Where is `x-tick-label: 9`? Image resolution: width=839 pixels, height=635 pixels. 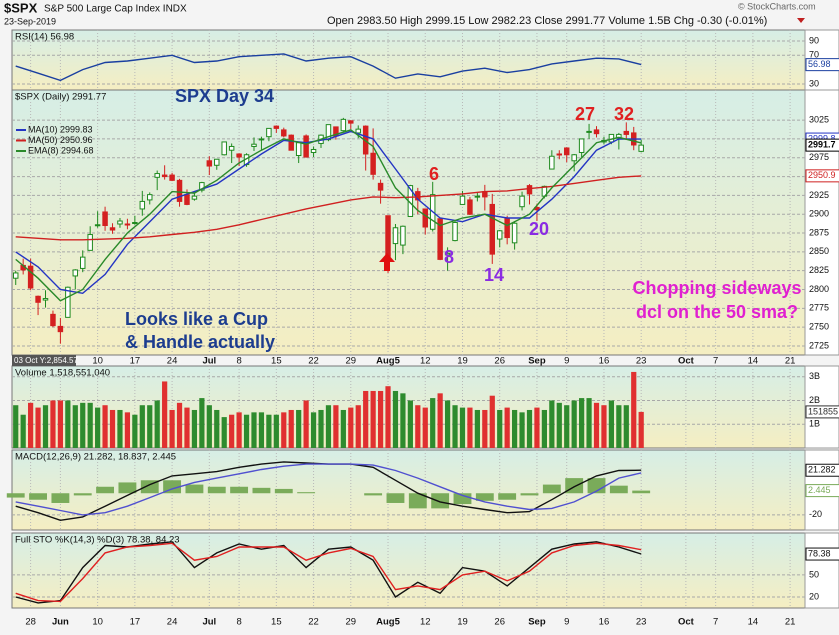 x-tick-label: 9 is located at coordinates (566, 361).